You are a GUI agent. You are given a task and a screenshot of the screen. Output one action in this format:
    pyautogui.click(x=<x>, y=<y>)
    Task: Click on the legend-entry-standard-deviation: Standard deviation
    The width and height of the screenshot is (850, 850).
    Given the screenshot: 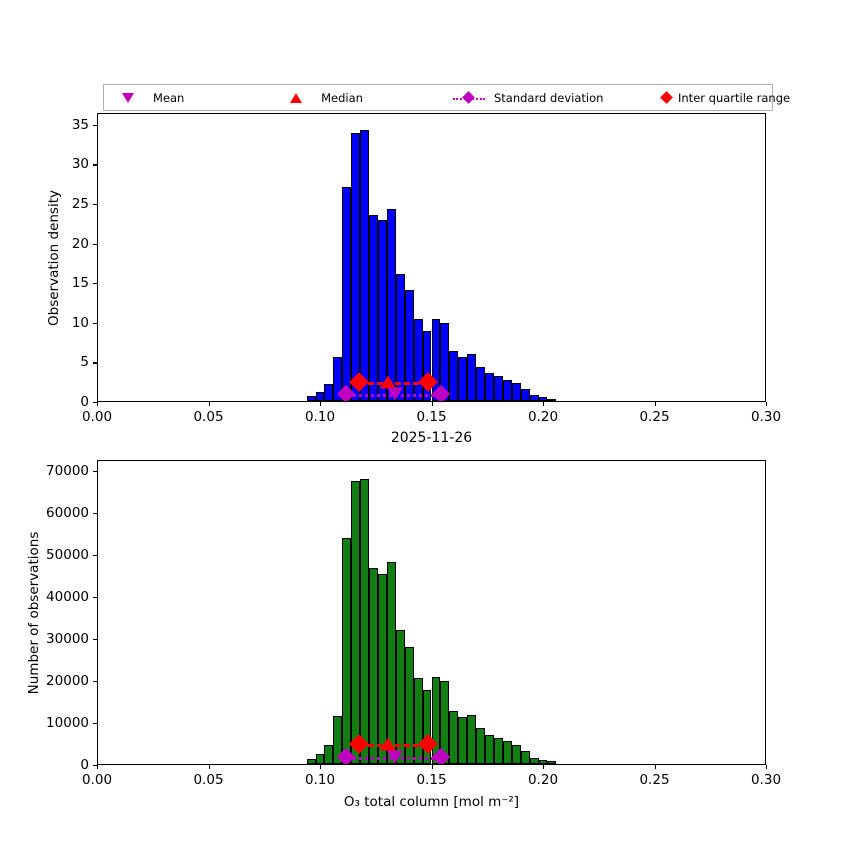 What is the action you would take?
    pyautogui.click(x=550, y=97)
    